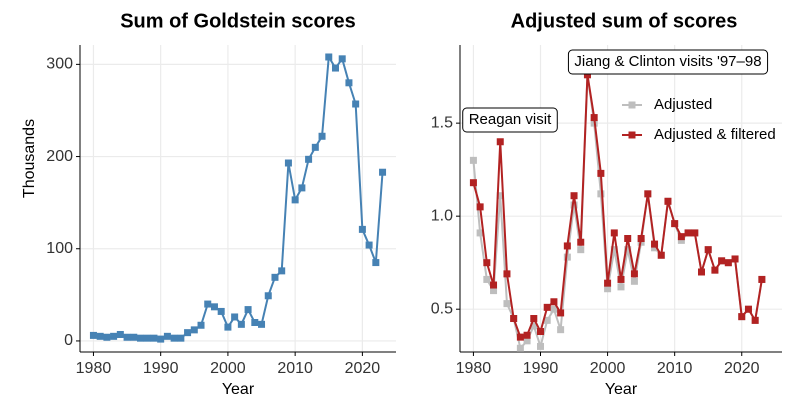 The image size is (793, 420). Describe the element at coordinates (608, 368) in the screenshot. I see `x-tick-label: 2000` at that location.